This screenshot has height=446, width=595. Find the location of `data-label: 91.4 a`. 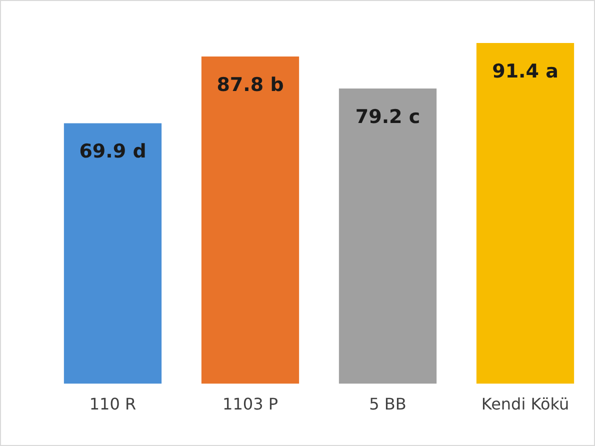

data-label: 91.4 a is located at coordinates (525, 71).